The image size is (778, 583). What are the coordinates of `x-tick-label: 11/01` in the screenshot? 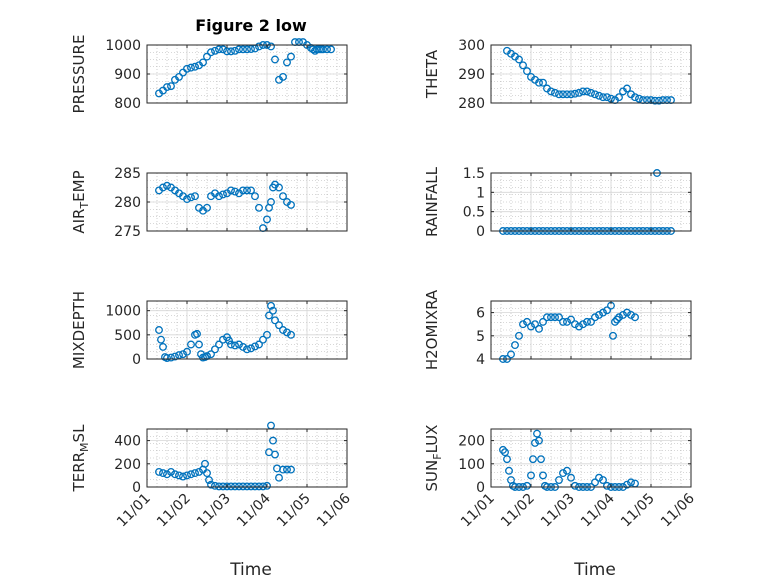 It's located at (134, 511).